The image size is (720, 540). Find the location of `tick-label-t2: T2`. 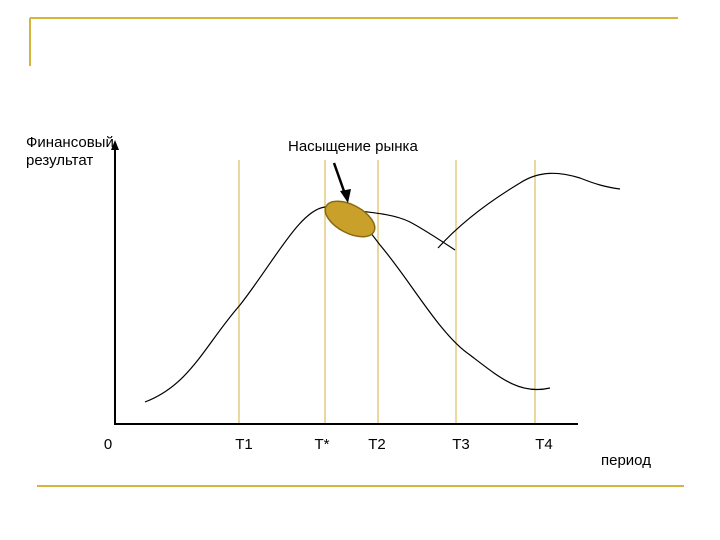

tick-label-t2: T2 is located at coordinates (377, 444).